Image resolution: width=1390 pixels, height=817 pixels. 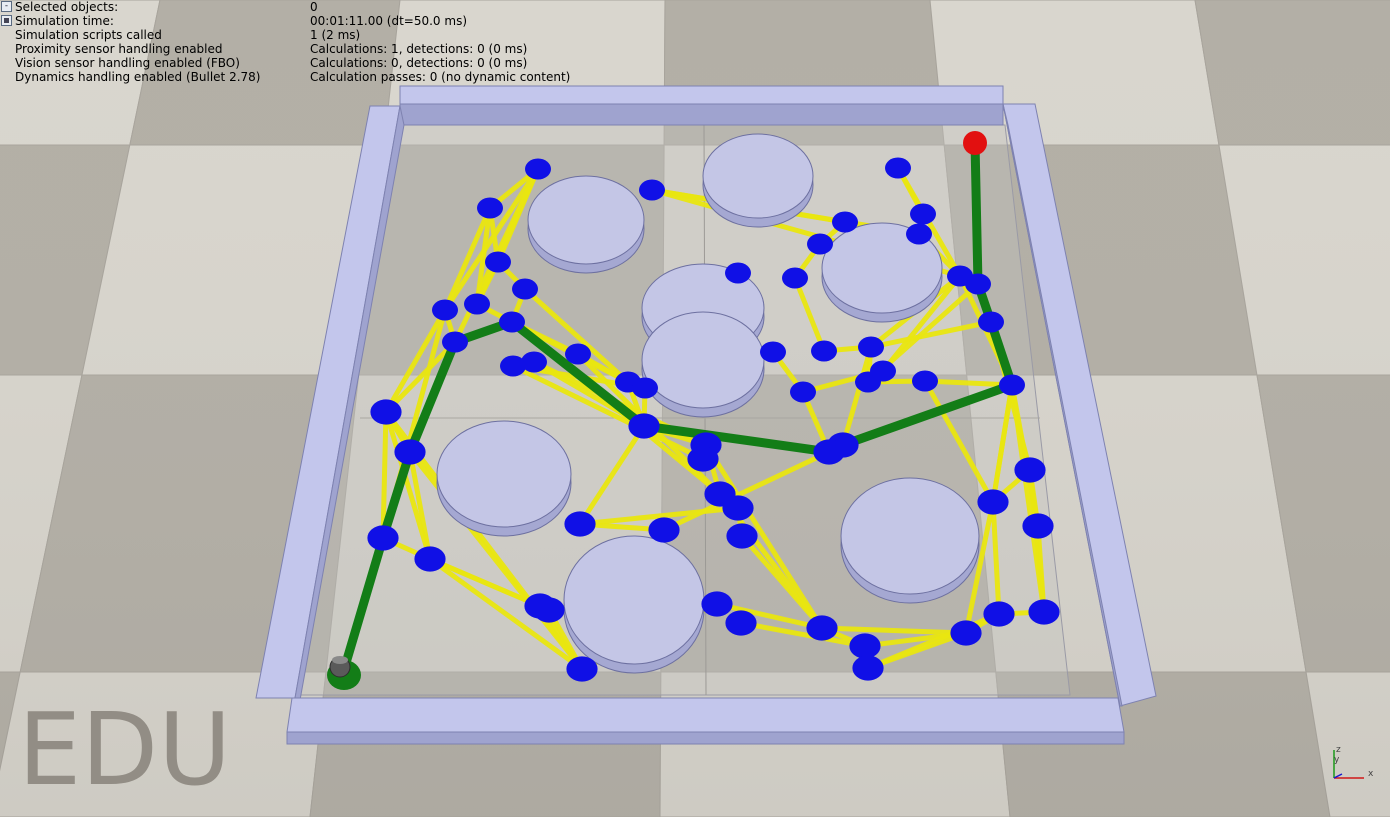 What do you see at coordinates (419, 49) in the screenshot?
I see `info-value: Calculations: 1, detections: 0 (0 ms)` at bounding box center [419, 49].